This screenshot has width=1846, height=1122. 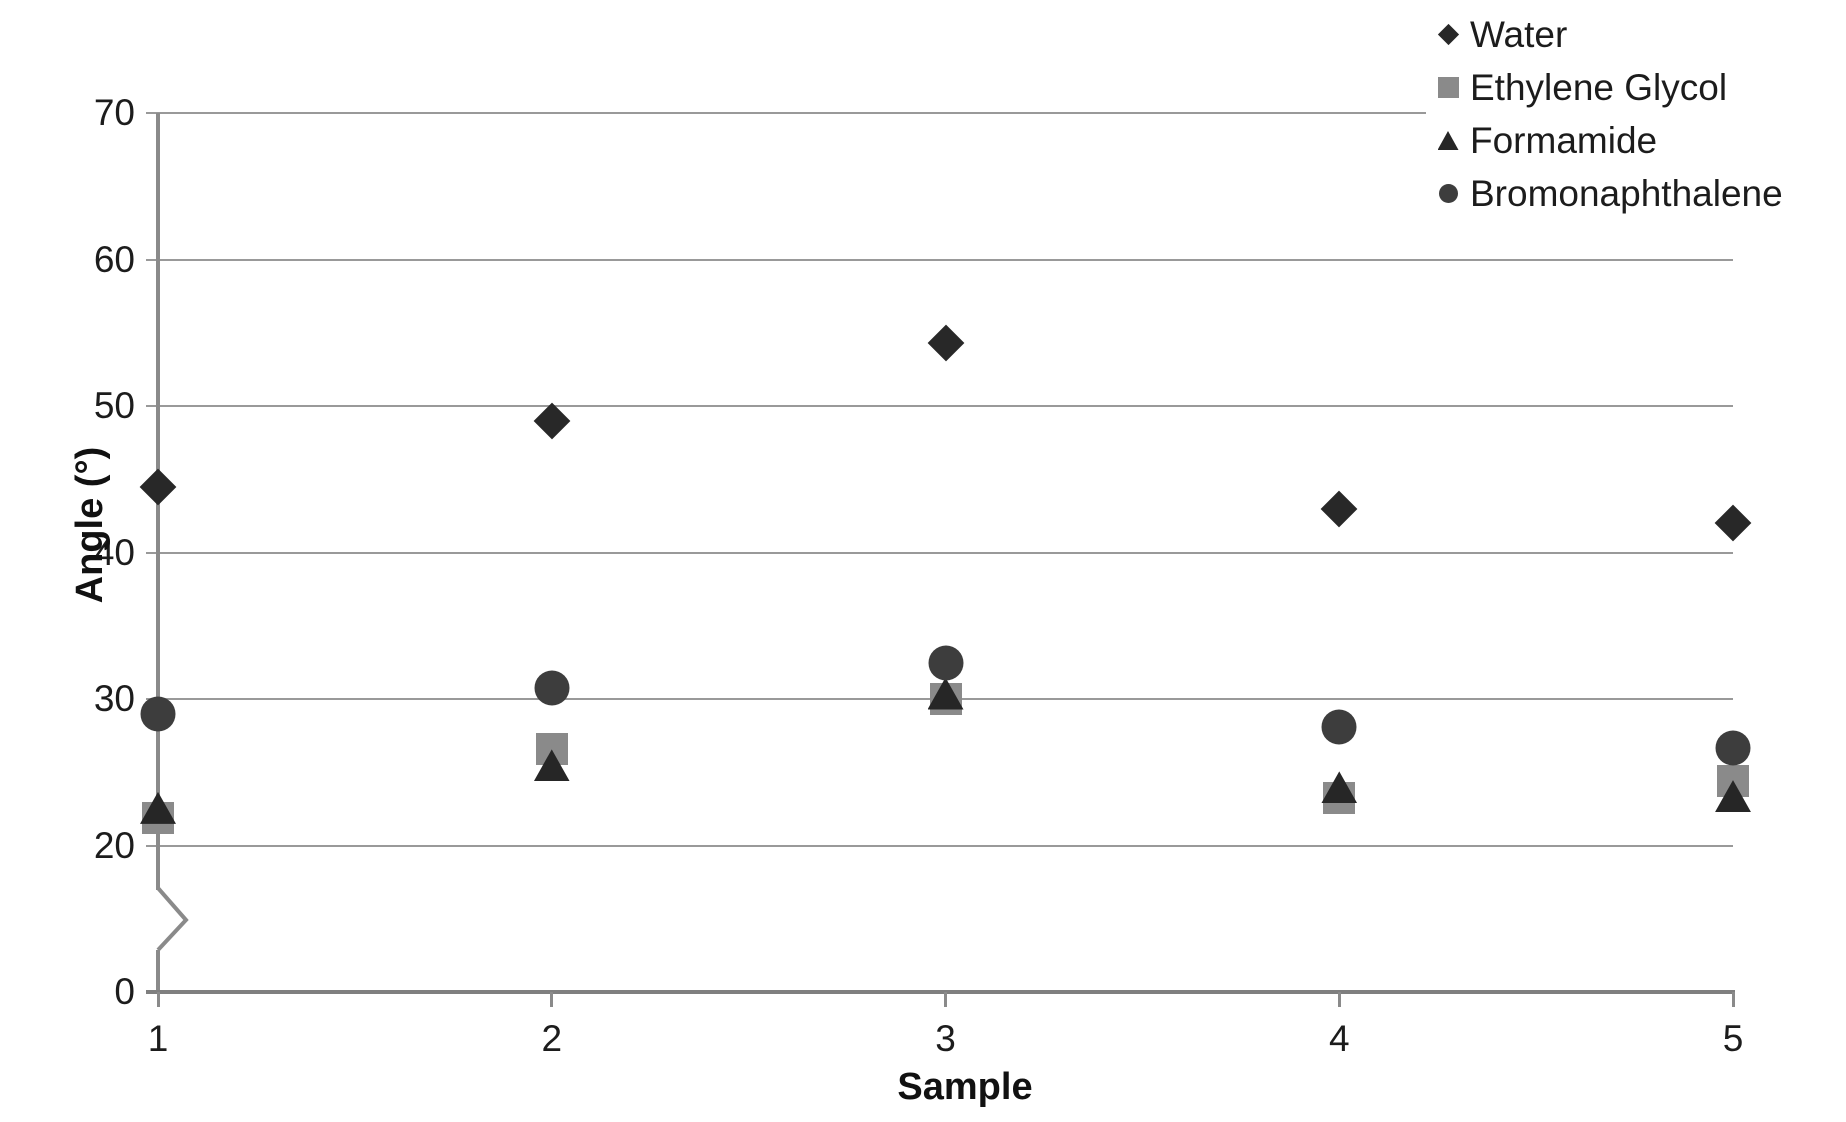 What do you see at coordinates (114, 552) in the screenshot?
I see `y-tick-label-40: 40` at bounding box center [114, 552].